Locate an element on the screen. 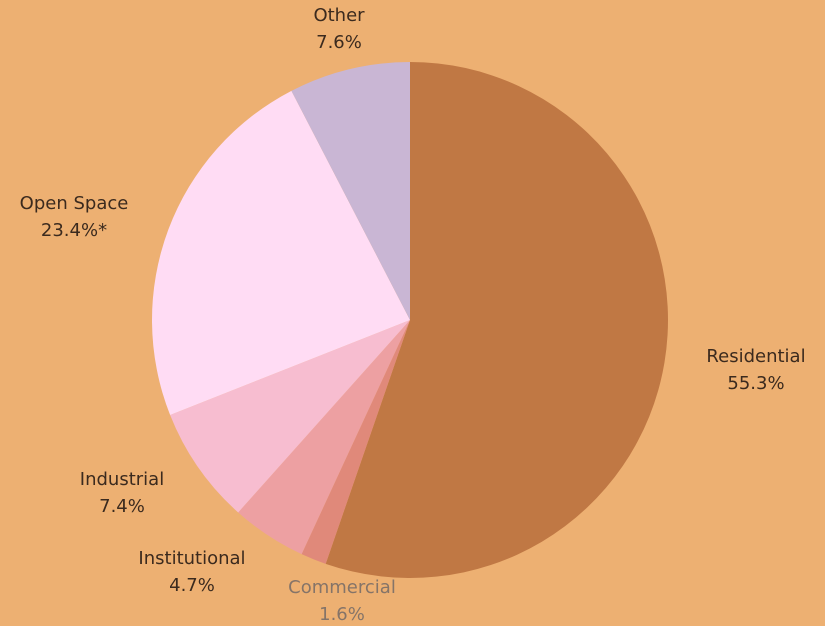 This screenshot has height=626, width=825. slice-value-label: 7.6% is located at coordinates (339, 42).